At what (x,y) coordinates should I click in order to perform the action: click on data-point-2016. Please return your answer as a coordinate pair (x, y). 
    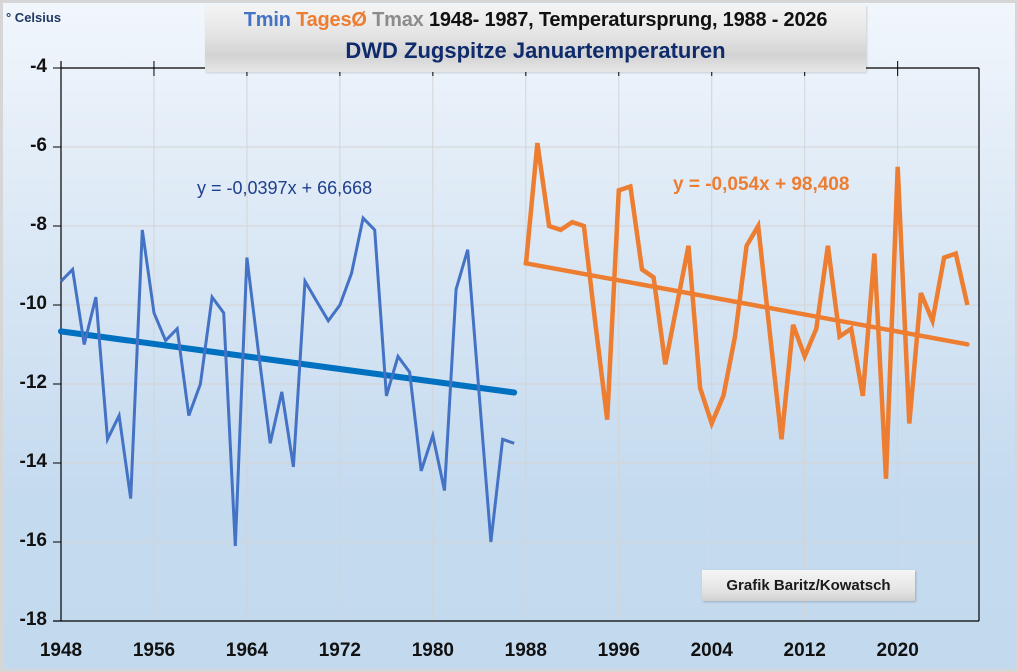
    Looking at the image, I should click on (851, 328).